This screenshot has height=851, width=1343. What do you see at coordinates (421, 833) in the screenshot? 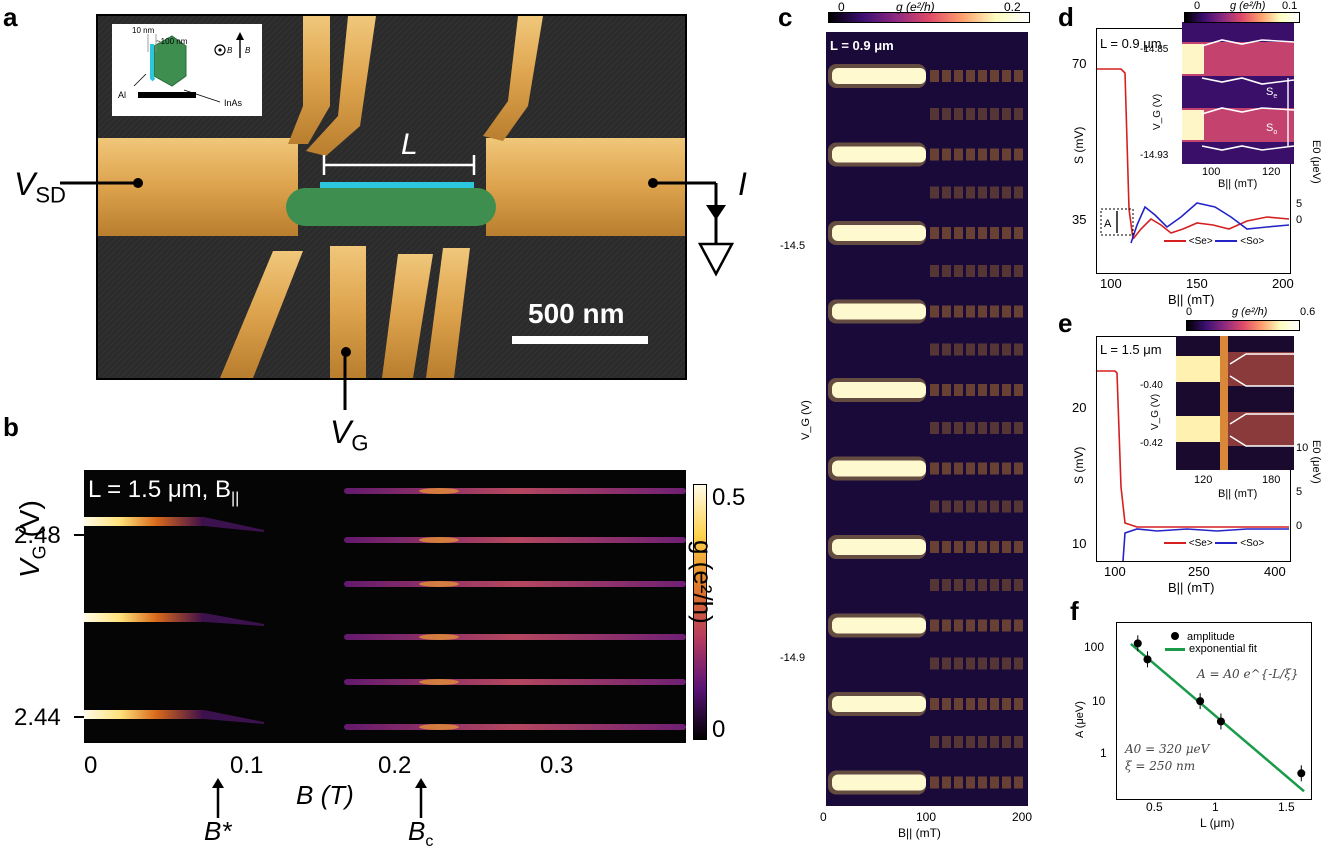
I see `bc-label: Bc` at bounding box center [421, 833].